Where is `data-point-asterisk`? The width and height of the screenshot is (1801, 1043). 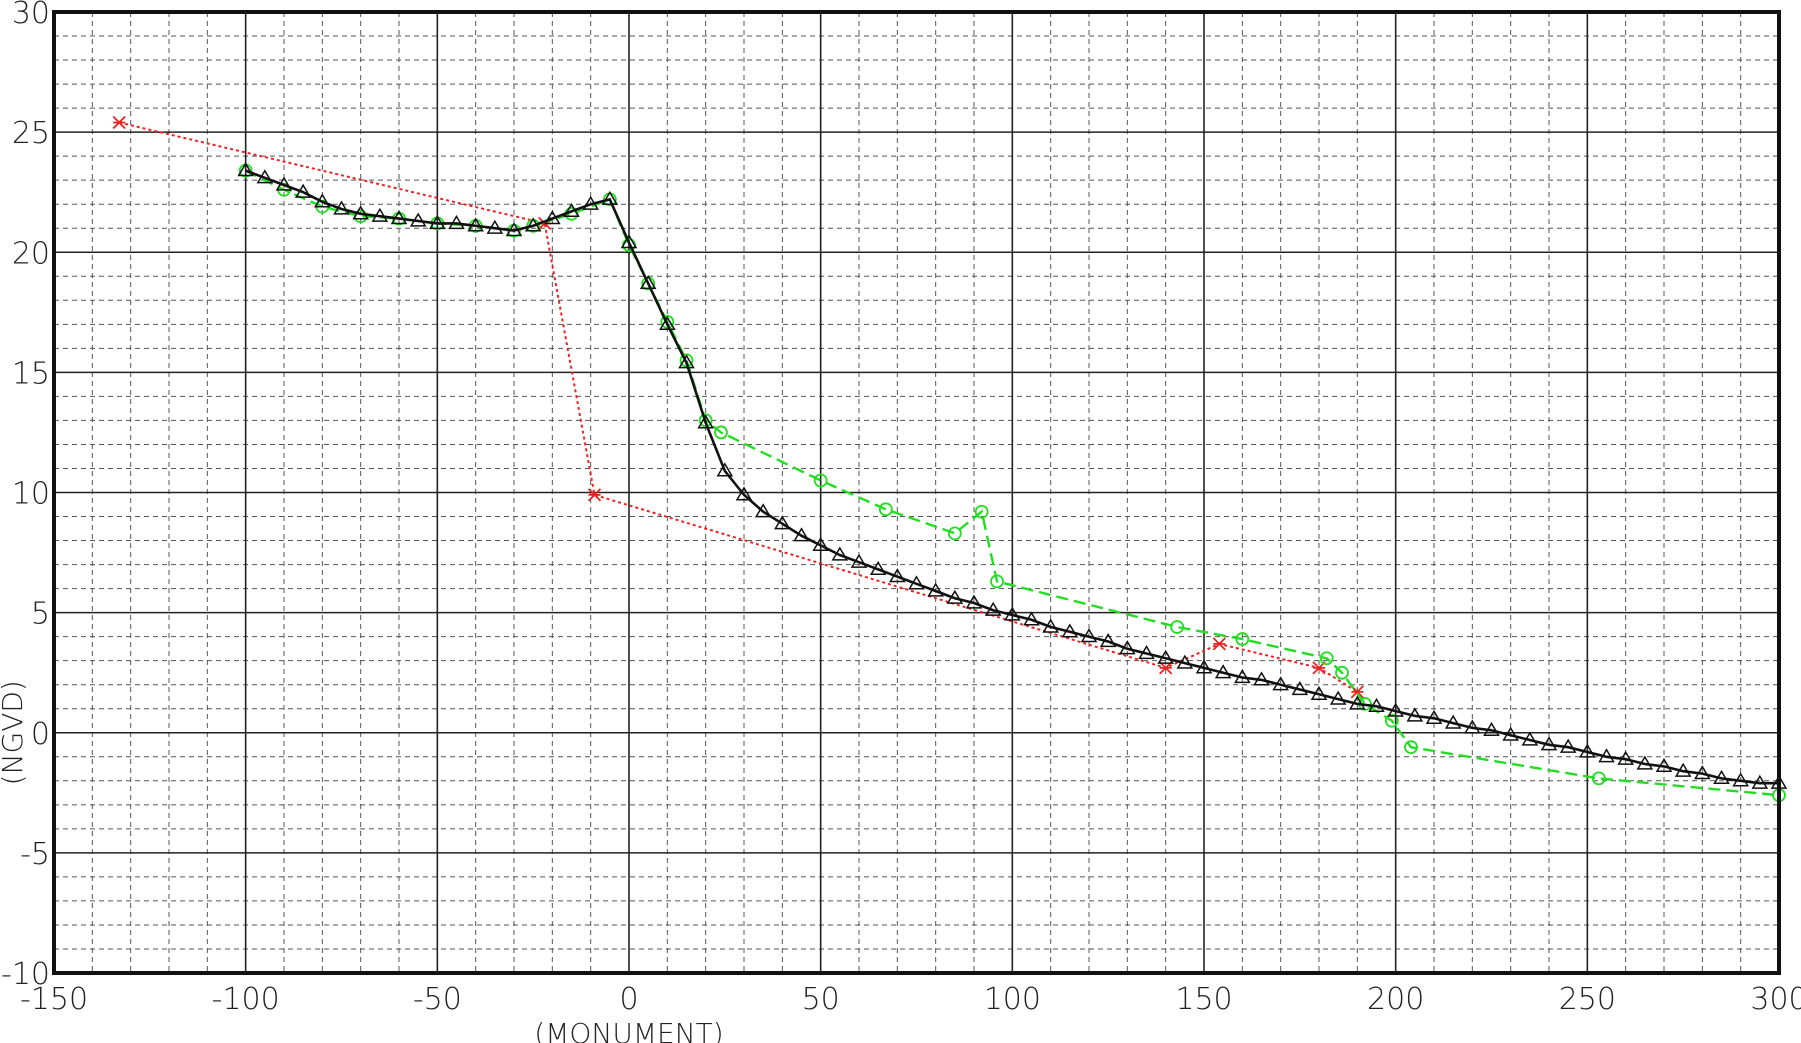 data-point-asterisk is located at coordinates (119, 122).